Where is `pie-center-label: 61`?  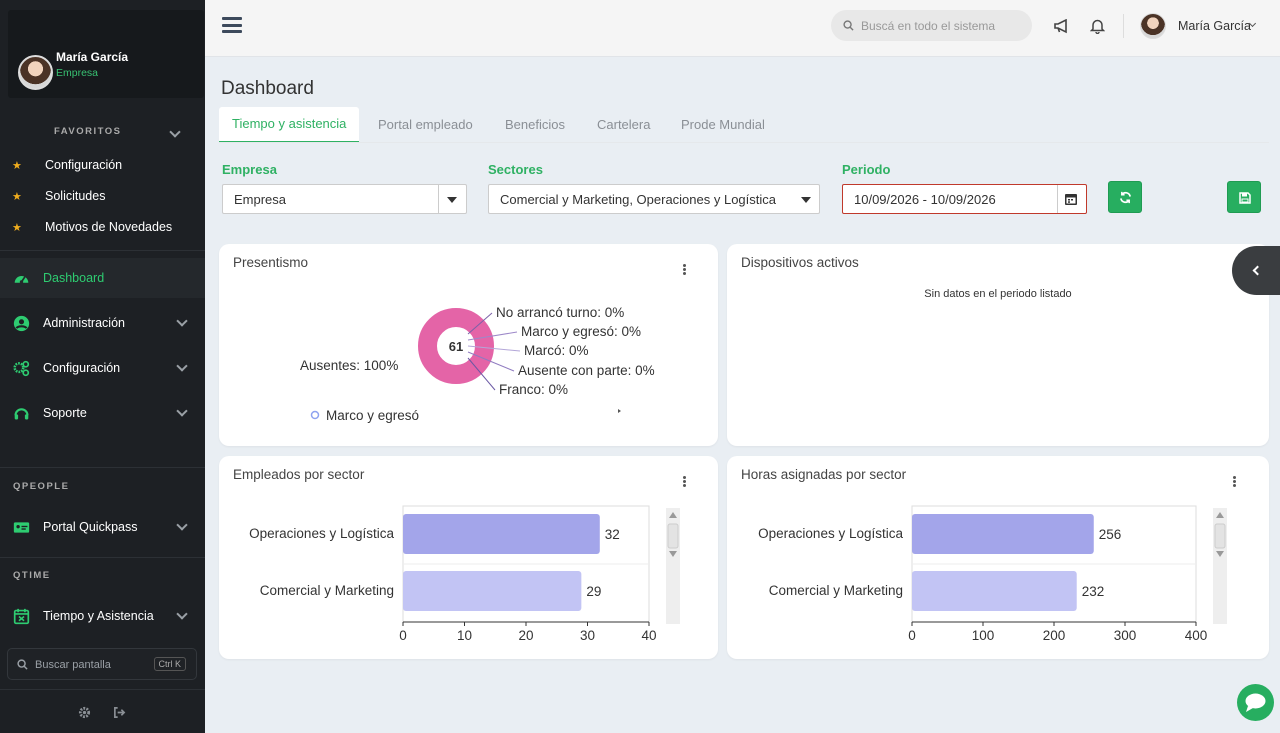
pie-center-label: 61 is located at coordinates (456, 346).